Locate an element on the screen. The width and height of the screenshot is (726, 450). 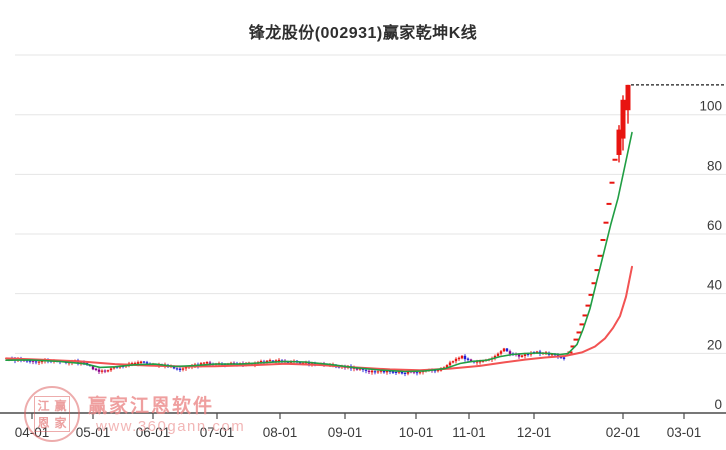
x-axis is located at coordinates (363, 415).